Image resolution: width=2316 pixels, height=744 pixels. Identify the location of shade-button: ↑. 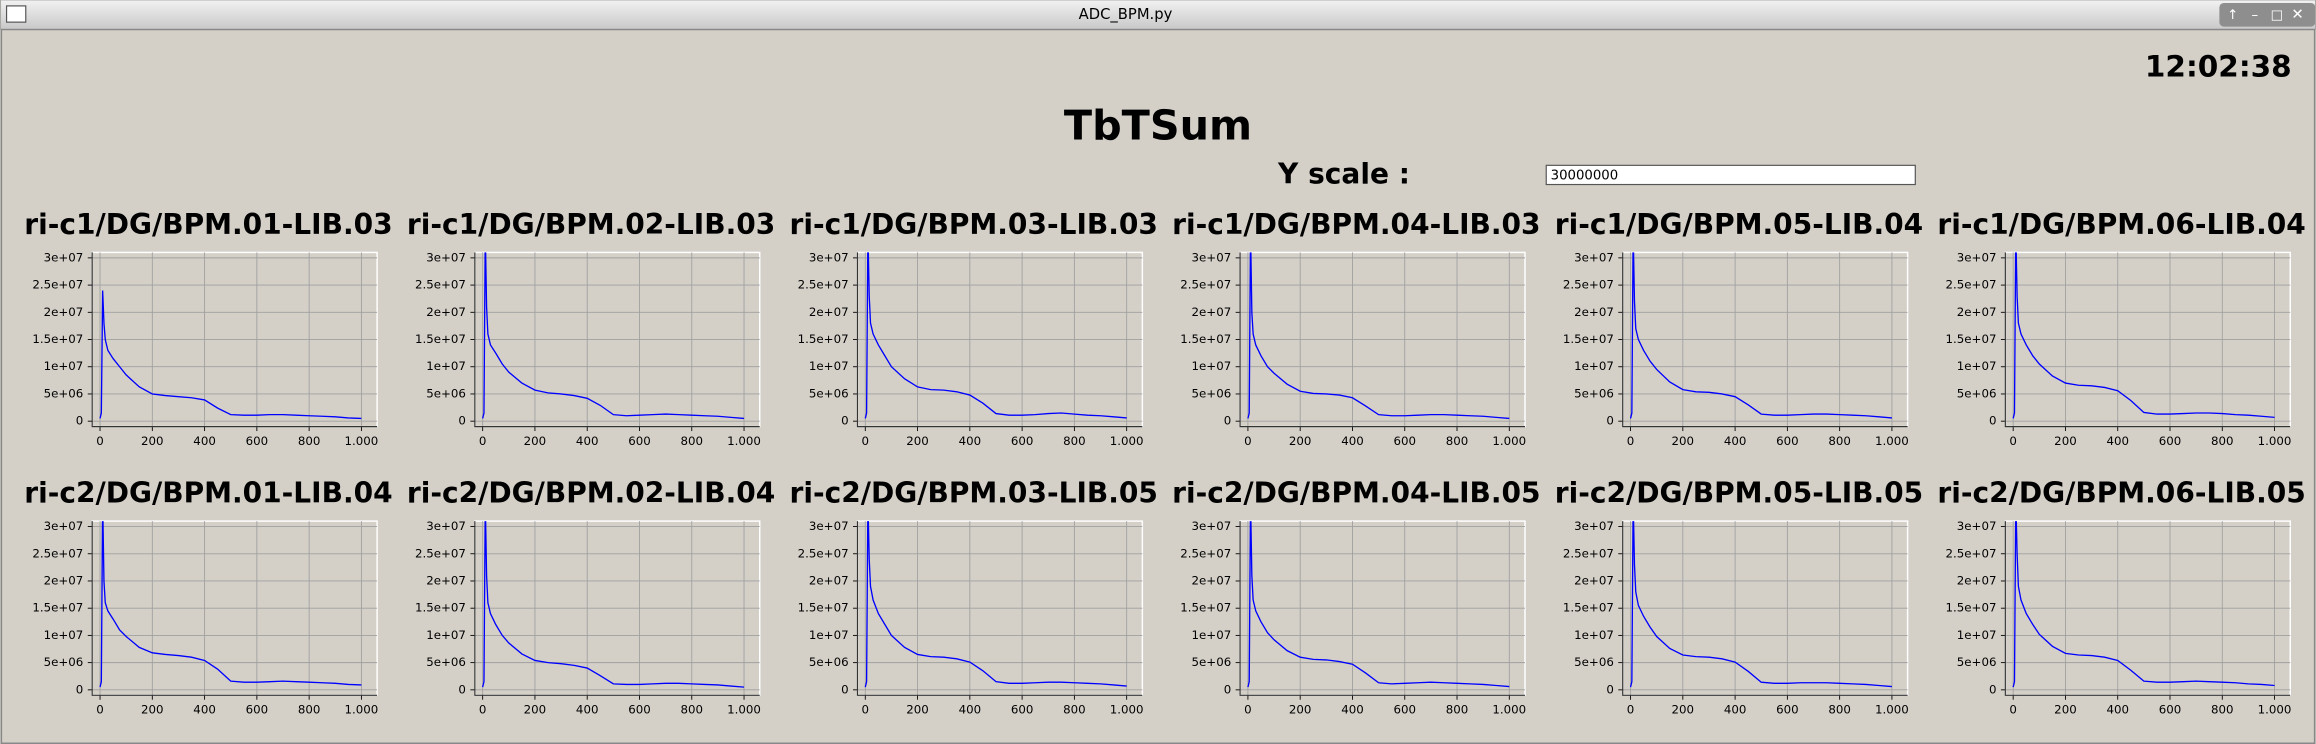
(2232, 15).